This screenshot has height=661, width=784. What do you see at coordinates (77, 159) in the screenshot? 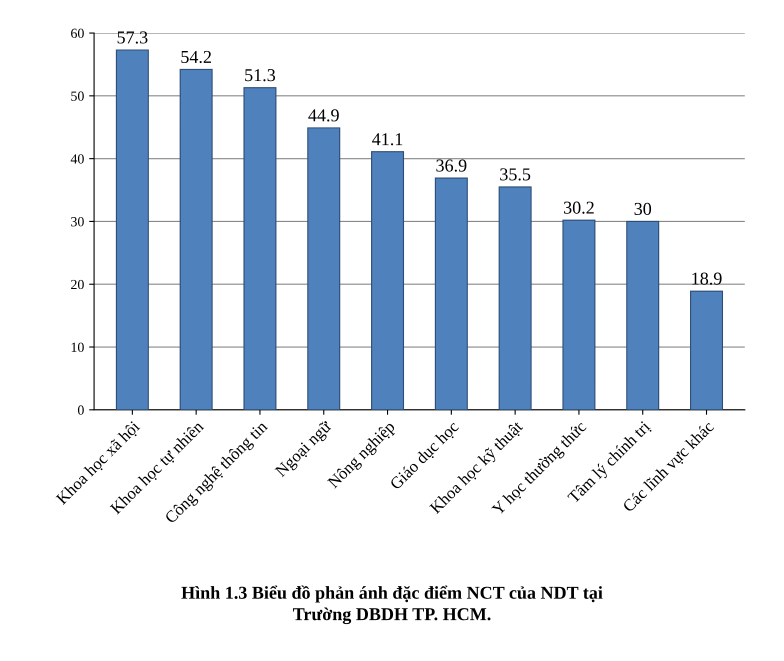
I see `y-tick-label: 40` at bounding box center [77, 159].